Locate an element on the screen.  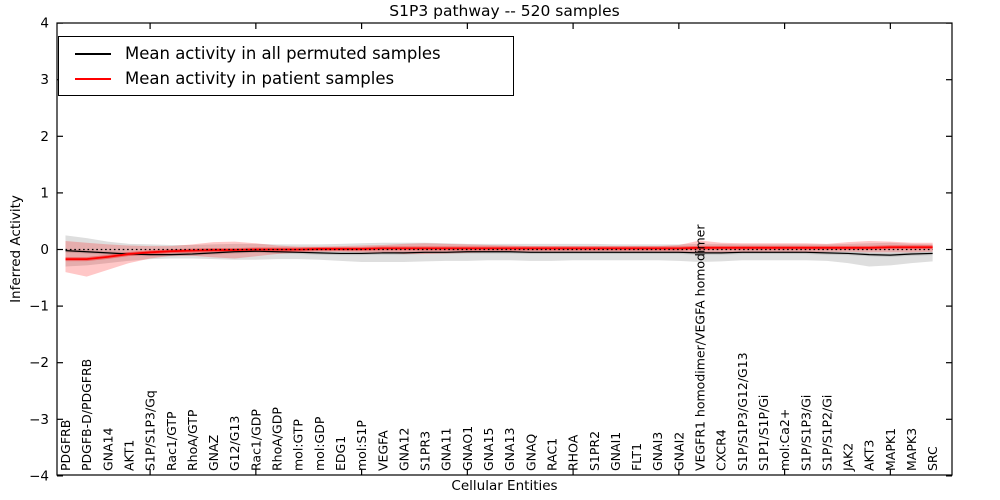
y-tick-label: 0 is located at coordinates (44, 250).